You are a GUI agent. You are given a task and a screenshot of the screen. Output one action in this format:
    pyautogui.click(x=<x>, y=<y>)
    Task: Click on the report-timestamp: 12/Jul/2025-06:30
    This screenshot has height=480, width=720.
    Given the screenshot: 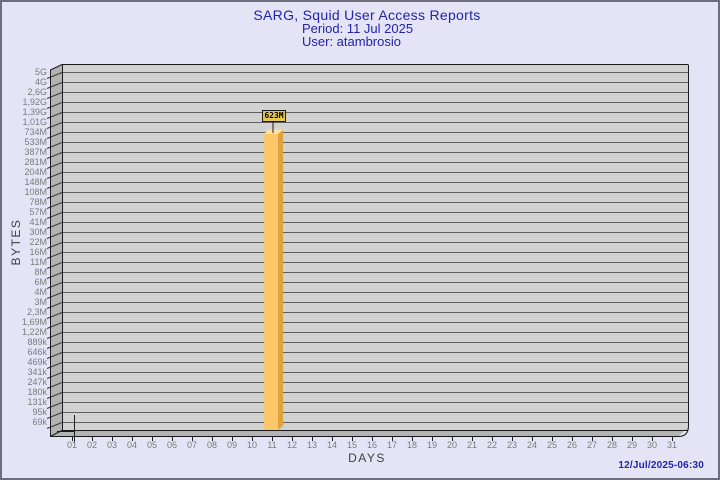 What is the action you would take?
    pyautogui.click(x=661, y=465)
    